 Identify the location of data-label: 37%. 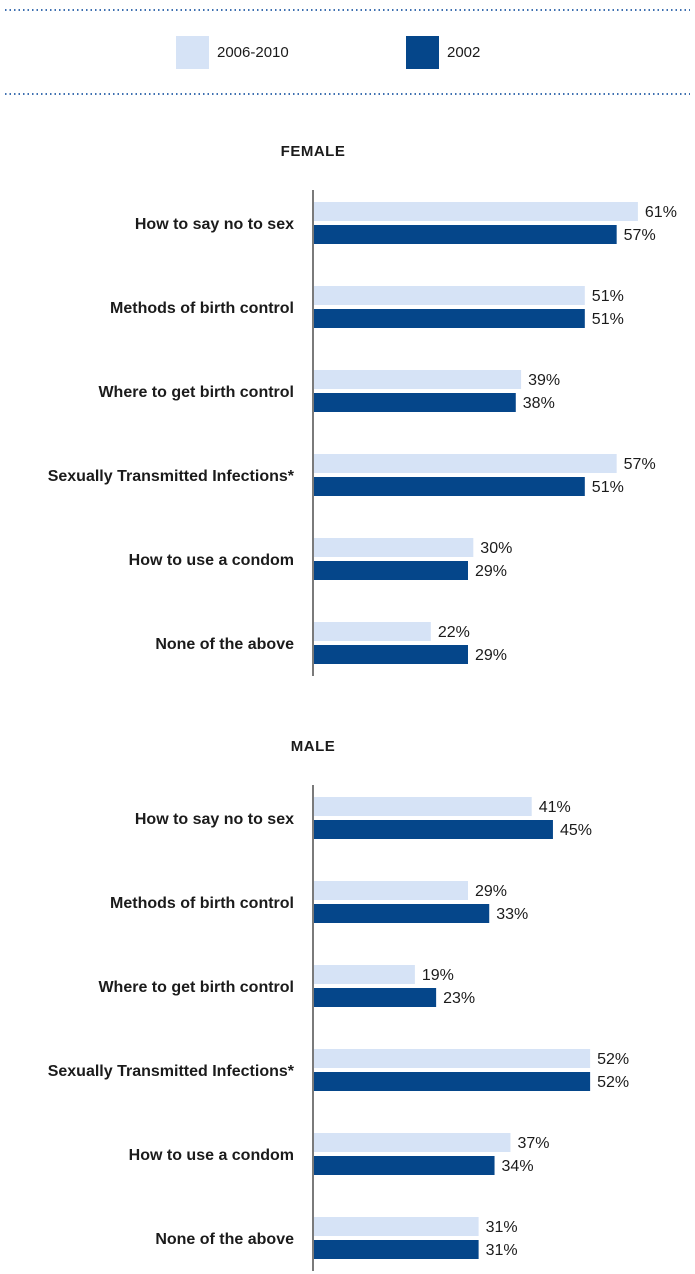
(533, 1143).